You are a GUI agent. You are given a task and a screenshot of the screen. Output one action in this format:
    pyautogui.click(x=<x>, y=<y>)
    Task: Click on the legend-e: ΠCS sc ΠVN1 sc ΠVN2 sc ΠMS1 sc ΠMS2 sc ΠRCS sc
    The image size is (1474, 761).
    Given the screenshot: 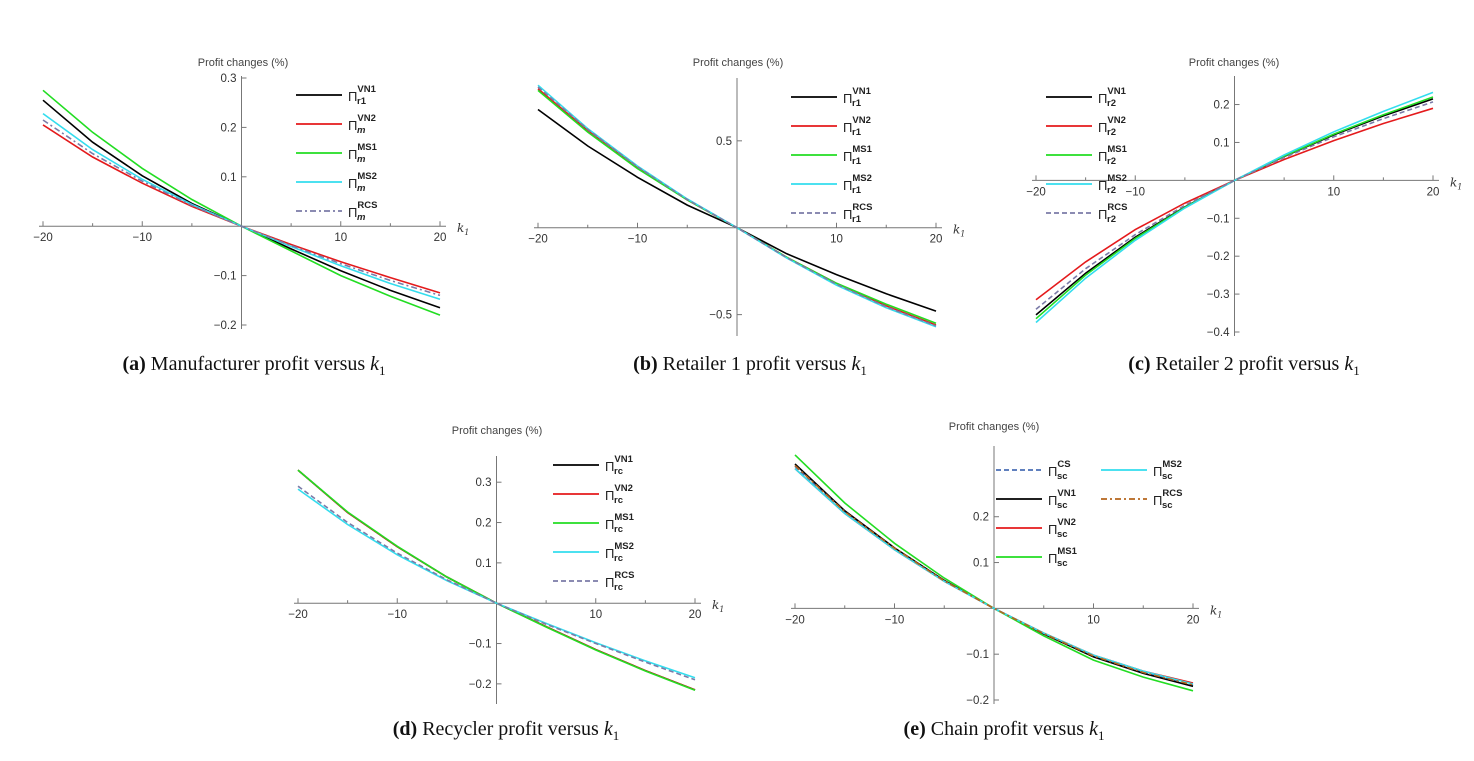 What is the action you would take?
    pyautogui.click(x=1089, y=514)
    